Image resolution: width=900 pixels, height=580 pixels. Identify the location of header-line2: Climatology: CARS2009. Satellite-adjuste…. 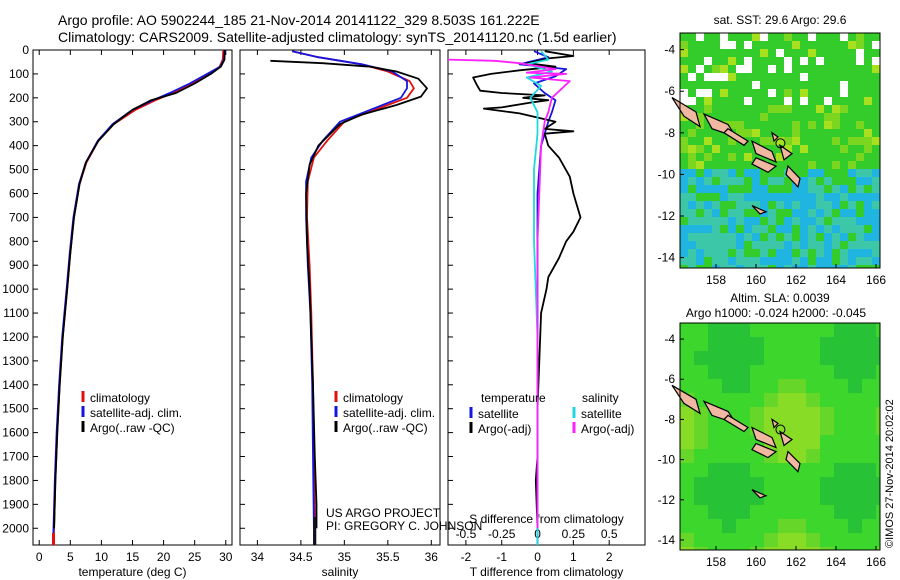
(337, 37).